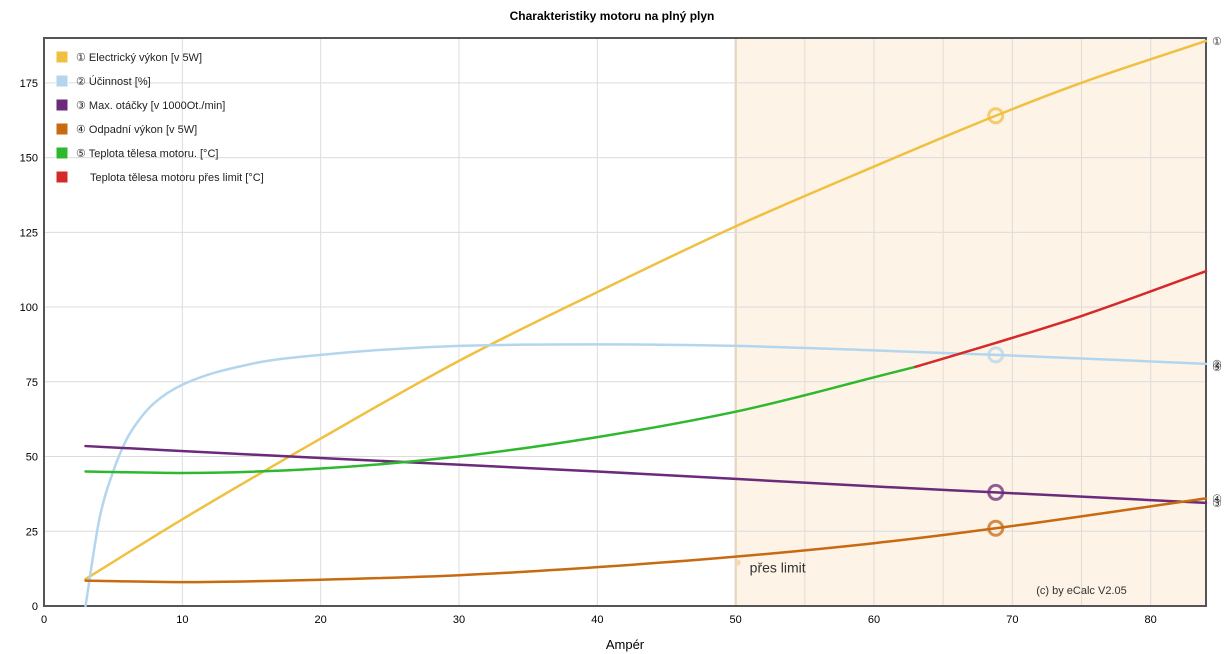 Image resolution: width=1224 pixels, height=654 pixels. What do you see at coordinates (646, 474) in the screenshot?
I see `series-line-max-otacky-v-1000ot-min` at bounding box center [646, 474].